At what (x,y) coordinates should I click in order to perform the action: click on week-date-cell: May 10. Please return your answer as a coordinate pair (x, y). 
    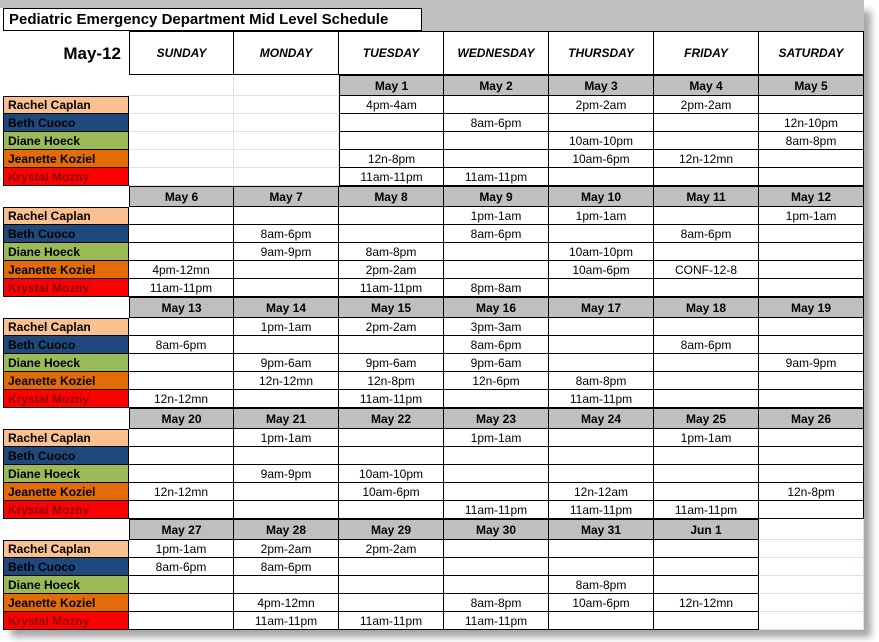
    Looking at the image, I should click on (601, 196).